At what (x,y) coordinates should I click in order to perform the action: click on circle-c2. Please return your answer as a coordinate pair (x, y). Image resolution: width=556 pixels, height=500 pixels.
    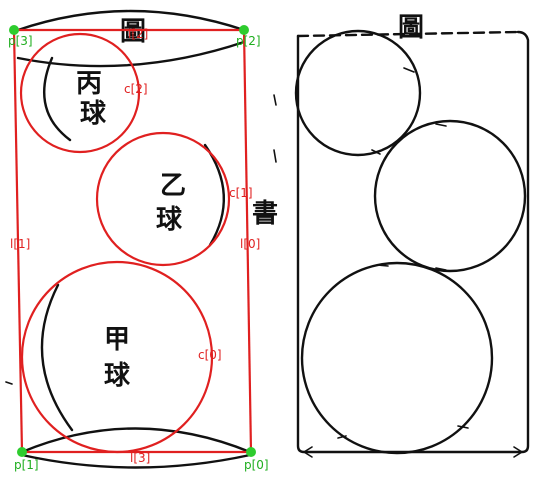
    Looking at the image, I should click on (80, 93).